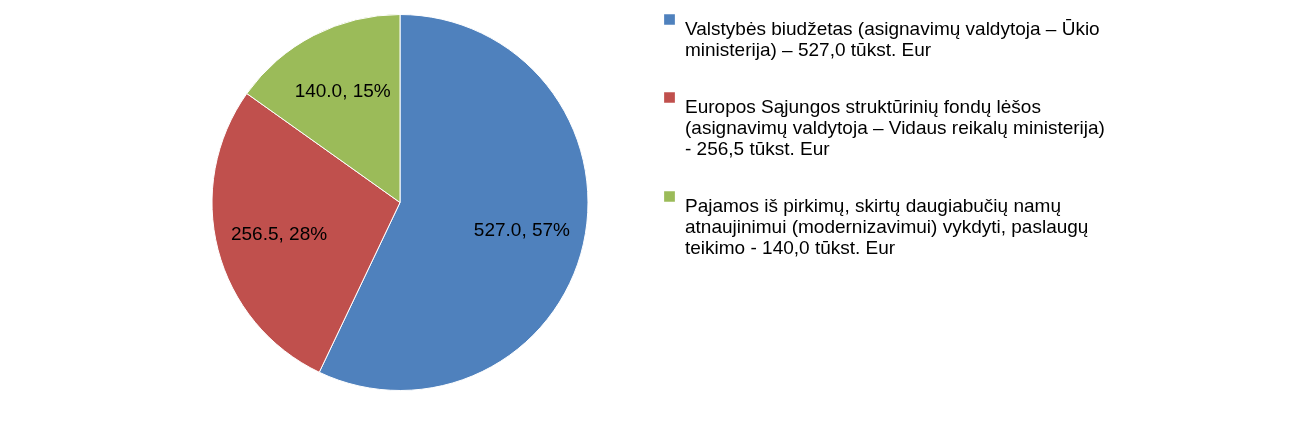  I want to click on legend-label: Europos Sąjungos struktūrinių fondų lėšos (asignavimų valdytoja – Vidaus reikalų ministerija) - 256,5 tūkst. Eur, so click(895, 127).